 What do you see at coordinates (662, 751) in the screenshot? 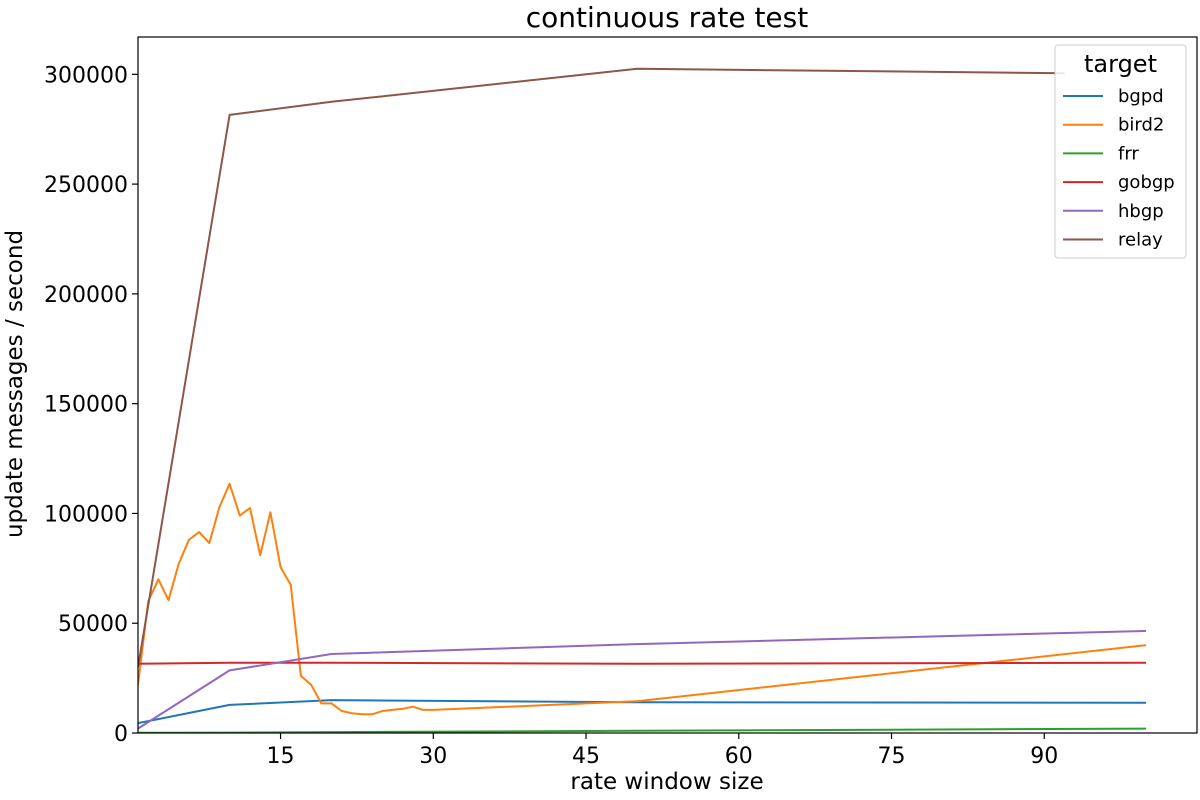
I see `x-axis: 15 30 45 60 75 90` at bounding box center [662, 751].